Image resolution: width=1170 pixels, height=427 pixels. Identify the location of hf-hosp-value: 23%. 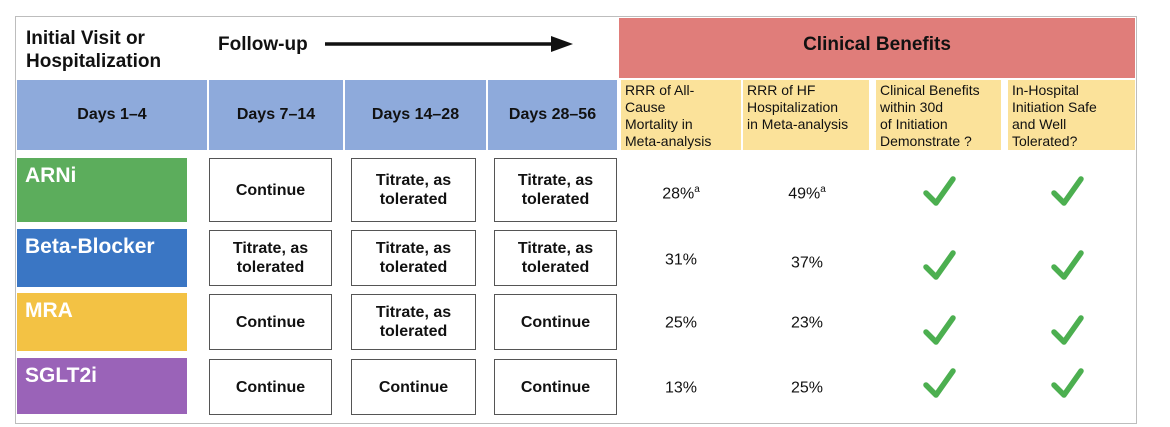
(807, 323).